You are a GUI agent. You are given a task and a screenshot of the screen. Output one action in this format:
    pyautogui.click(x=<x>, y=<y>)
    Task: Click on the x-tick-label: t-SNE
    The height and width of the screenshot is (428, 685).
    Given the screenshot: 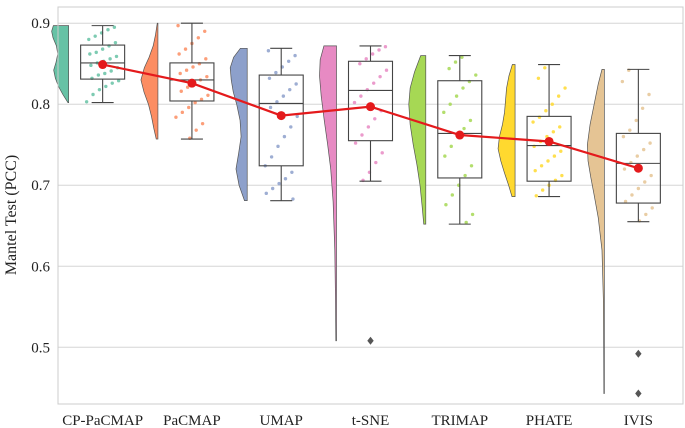 What is the action you would take?
    pyautogui.click(x=371, y=420)
    